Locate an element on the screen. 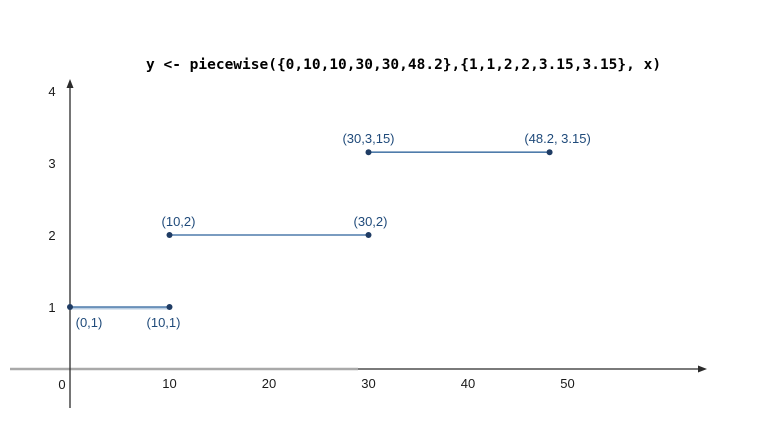 This screenshot has width=768, height=432. point-label: (30,2) is located at coordinates (371, 221).